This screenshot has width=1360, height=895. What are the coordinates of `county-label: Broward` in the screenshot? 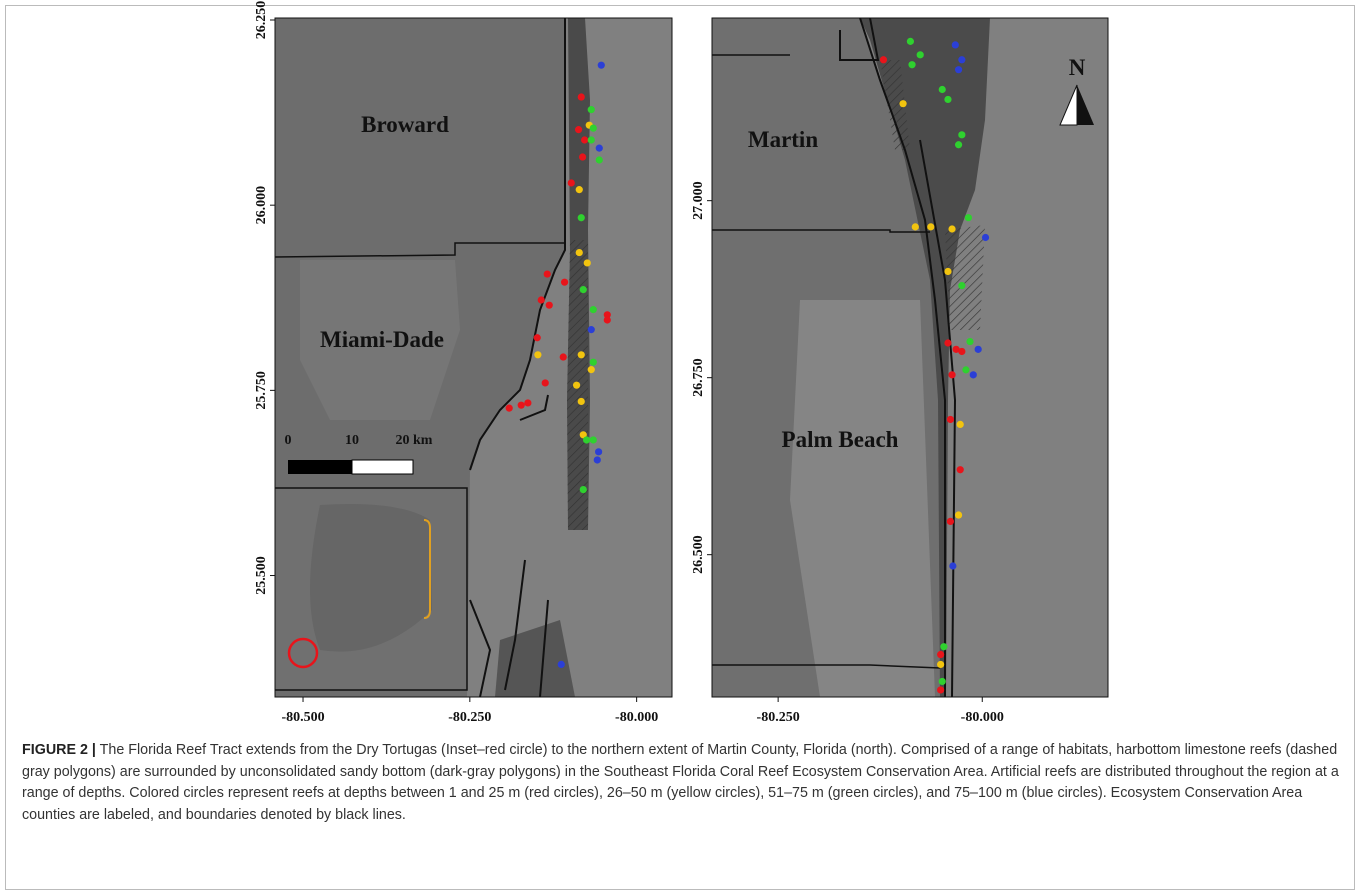 It's located at (405, 124).